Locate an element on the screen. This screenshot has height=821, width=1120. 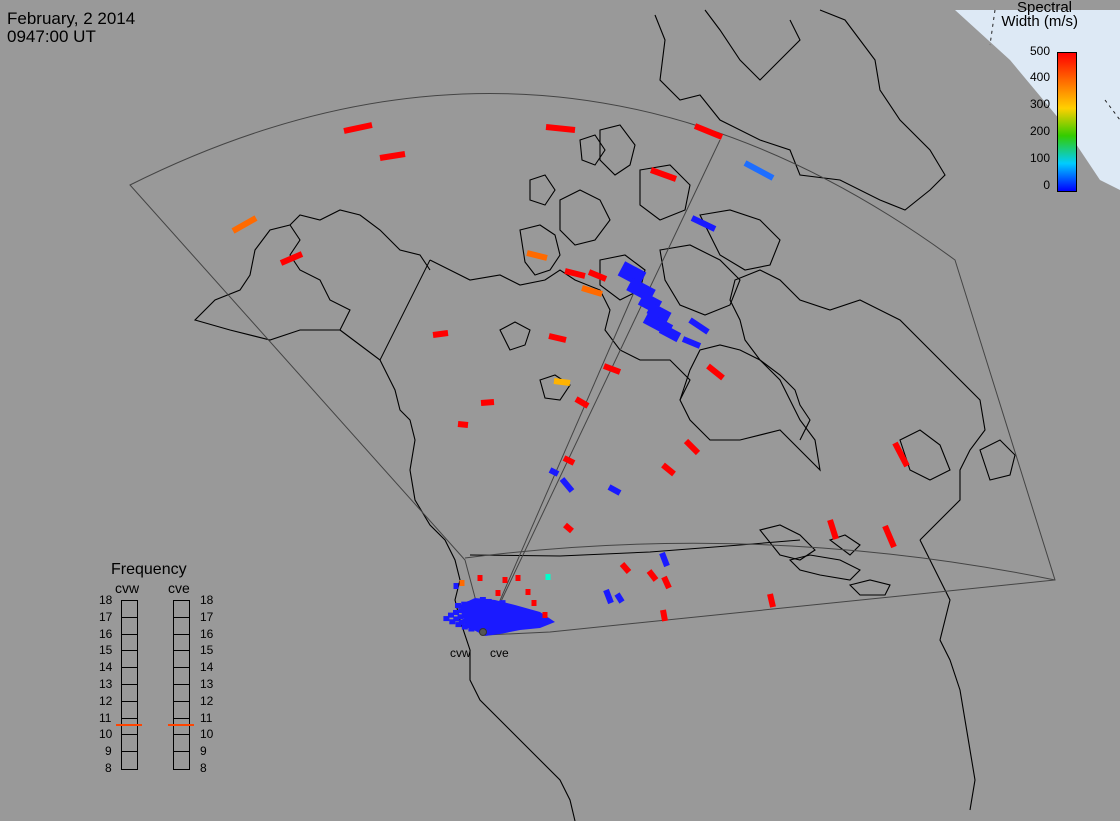
daylight-region is located at coordinates (1037, 100).